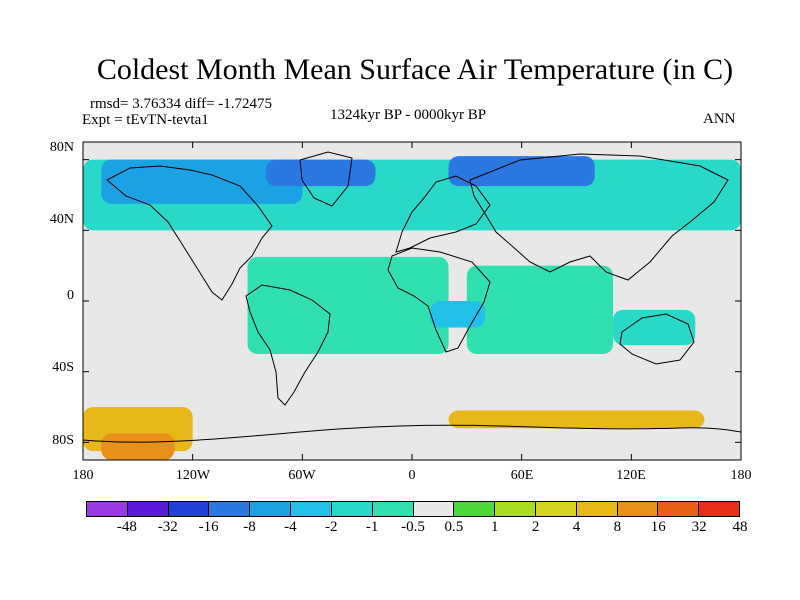 This screenshot has height=600, width=800. What do you see at coordinates (302, 475) in the screenshot?
I see `lon-label-60w: 60W` at bounding box center [302, 475].